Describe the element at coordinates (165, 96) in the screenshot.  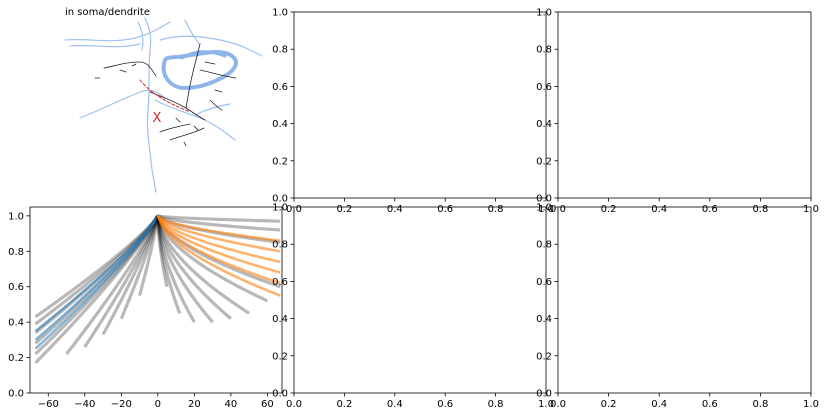
I see `recording-path` at that location.